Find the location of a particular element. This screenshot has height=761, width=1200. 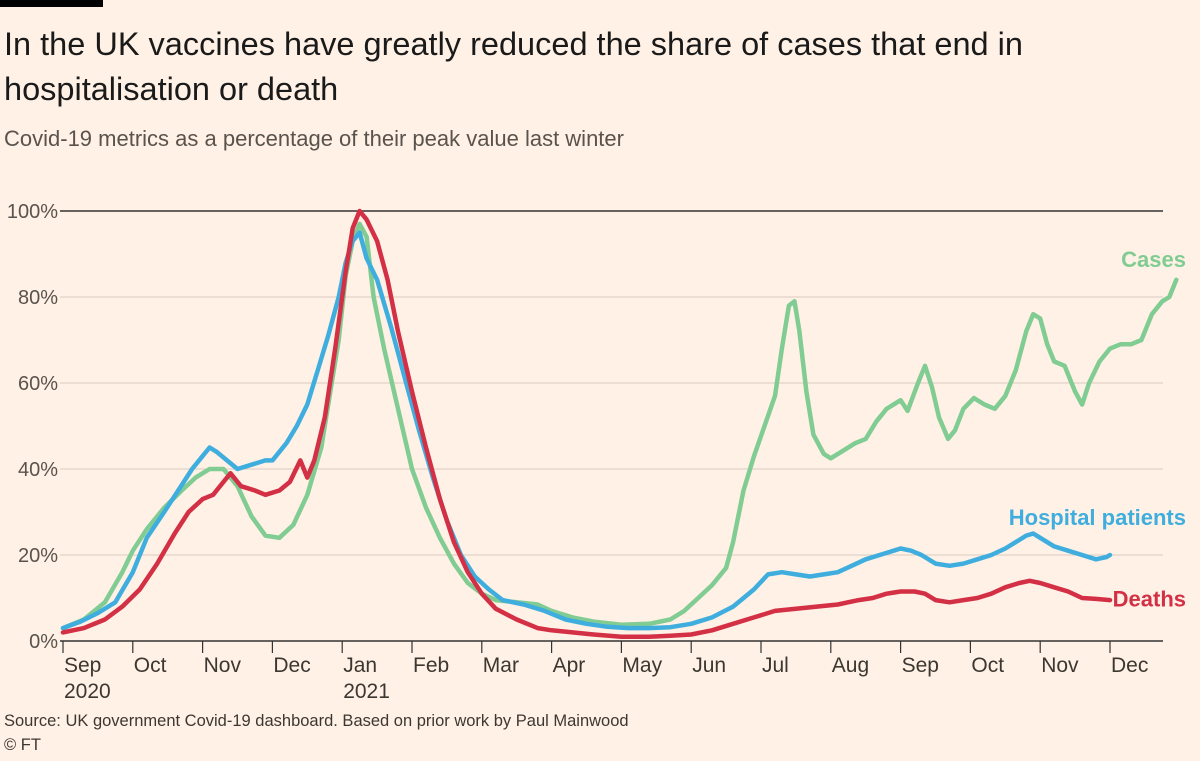

y-tick-label: 80% is located at coordinates (38, 298).